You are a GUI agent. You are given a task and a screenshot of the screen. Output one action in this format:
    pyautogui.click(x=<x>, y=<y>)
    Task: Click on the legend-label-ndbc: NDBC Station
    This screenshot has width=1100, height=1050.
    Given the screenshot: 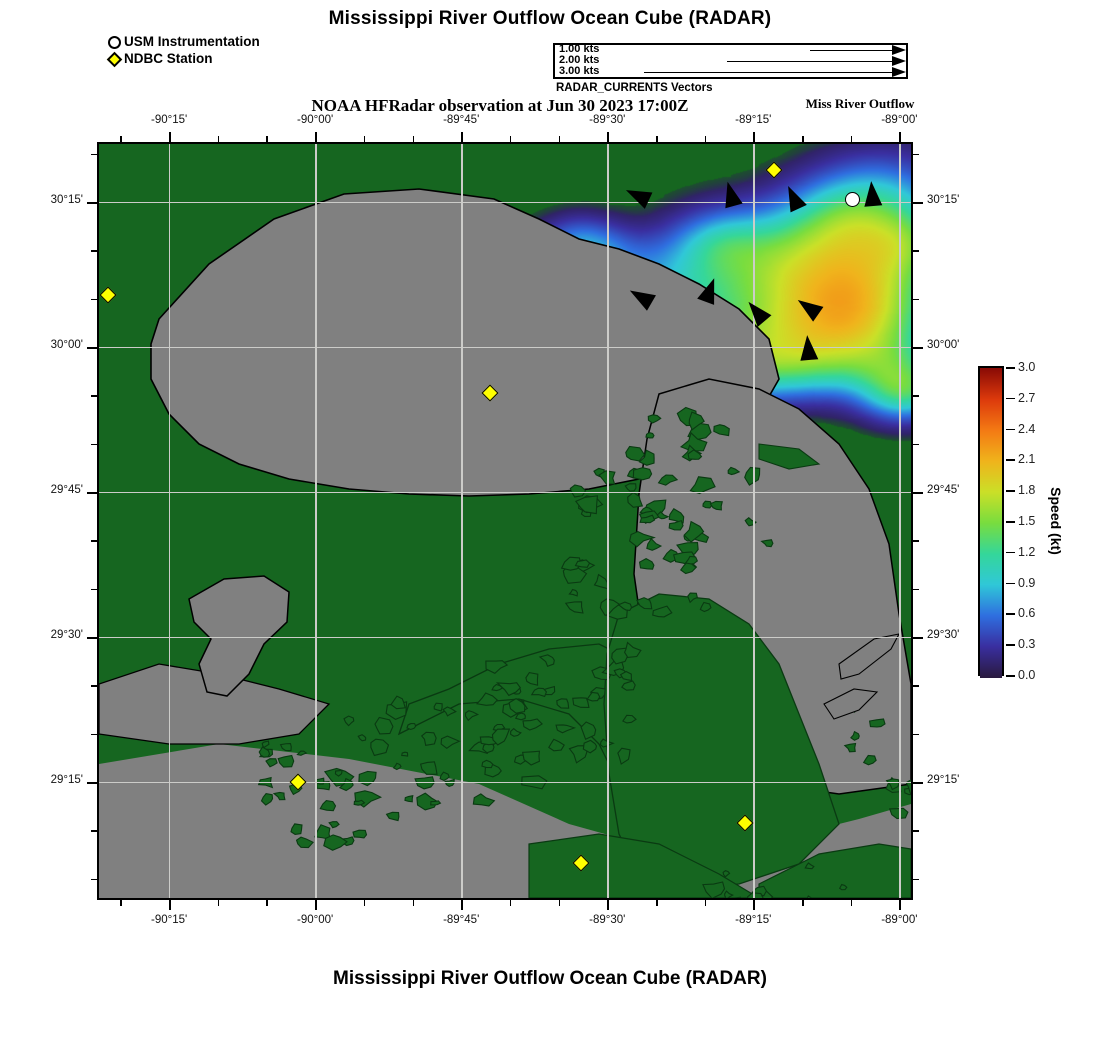 What is the action you would take?
    pyautogui.click(x=168, y=58)
    